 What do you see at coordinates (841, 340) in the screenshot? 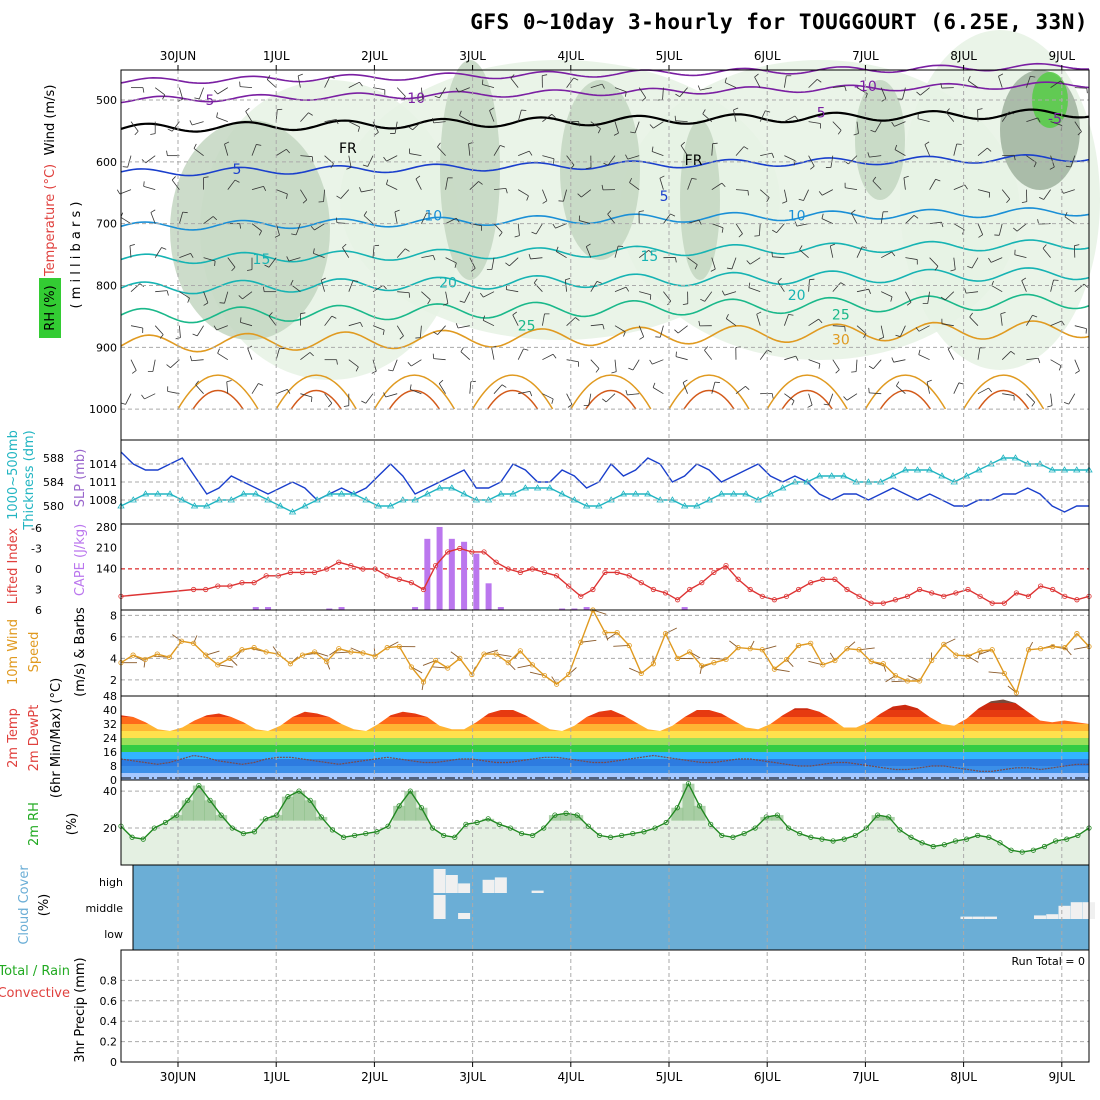
I see `contour-label: 30` at bounding box center [841, 340].